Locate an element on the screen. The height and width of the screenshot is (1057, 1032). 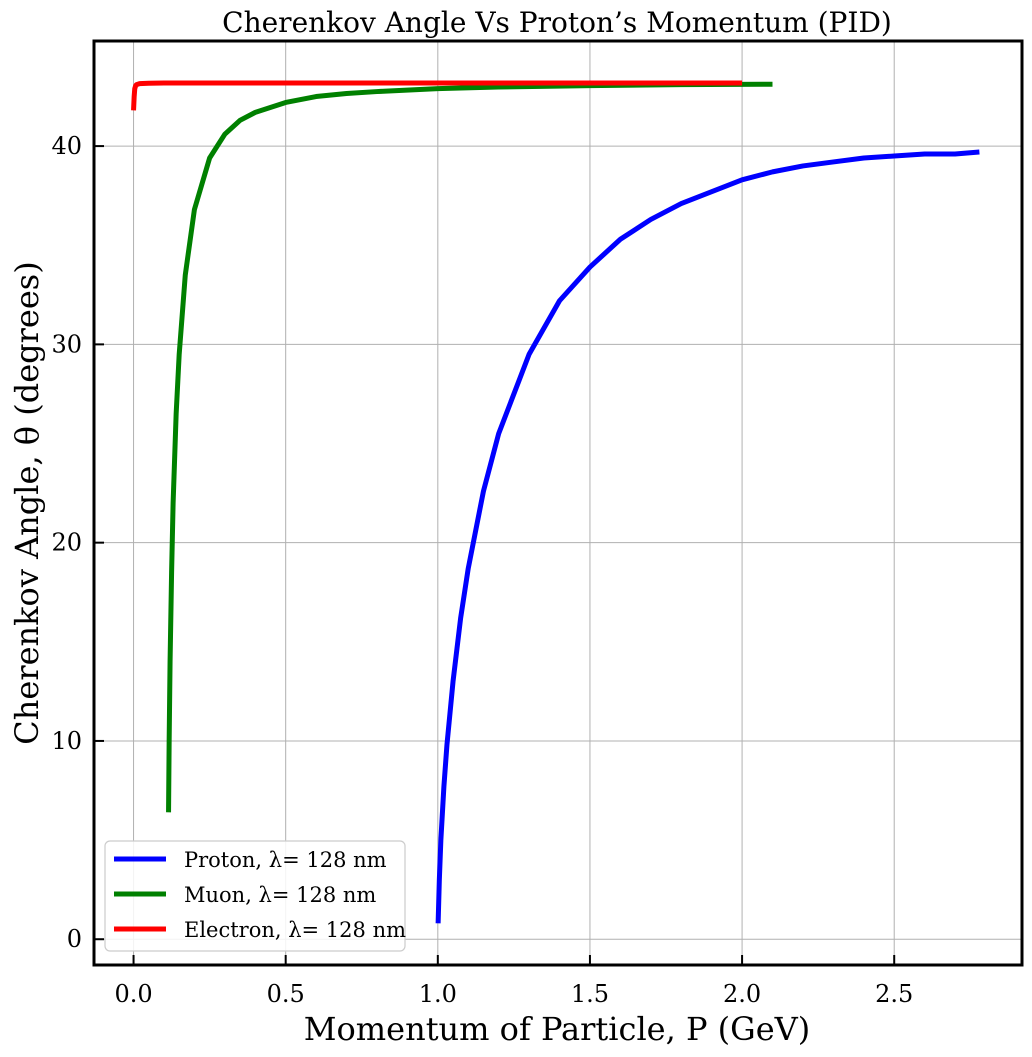
y-tick-label: 20 is located at coordinates (66, 543).